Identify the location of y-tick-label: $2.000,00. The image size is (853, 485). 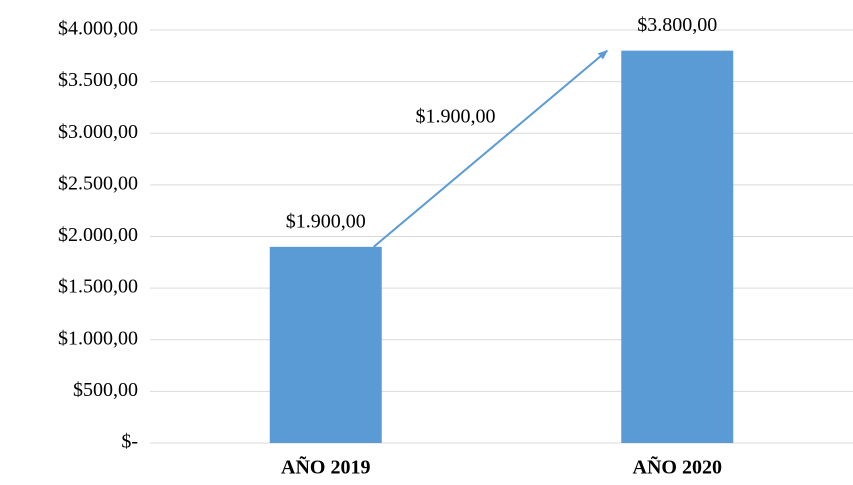
(98, 235).